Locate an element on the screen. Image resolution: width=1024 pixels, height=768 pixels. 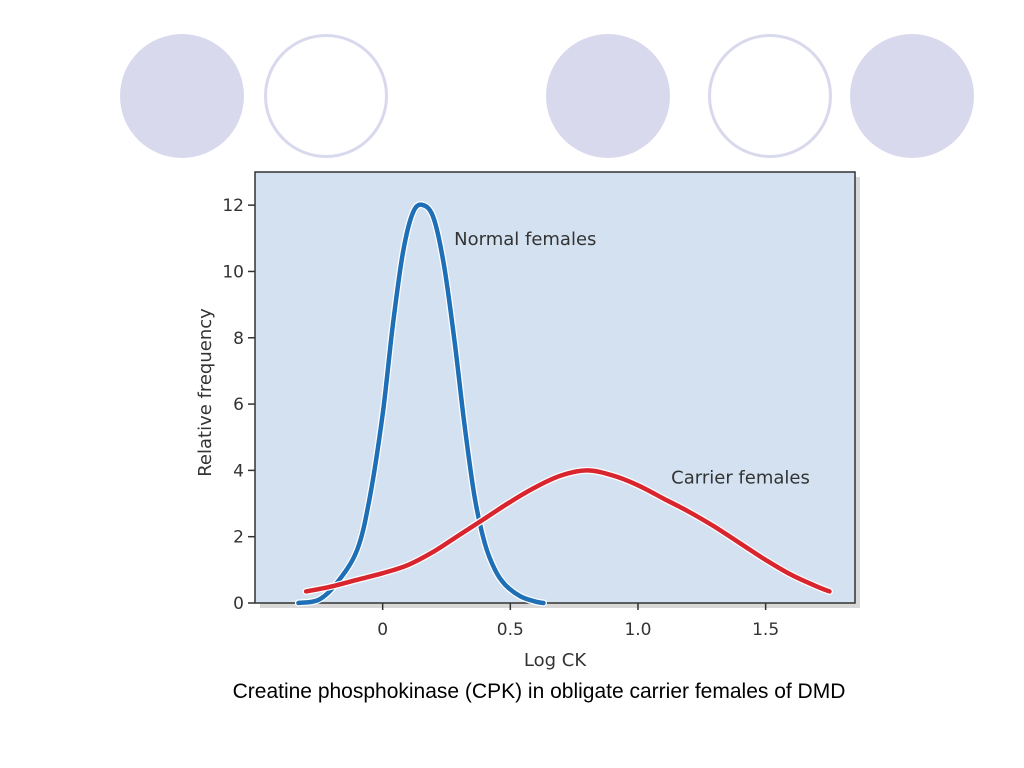
annotation-carrier-females: Carrier females is located at coordinates (740, 478).